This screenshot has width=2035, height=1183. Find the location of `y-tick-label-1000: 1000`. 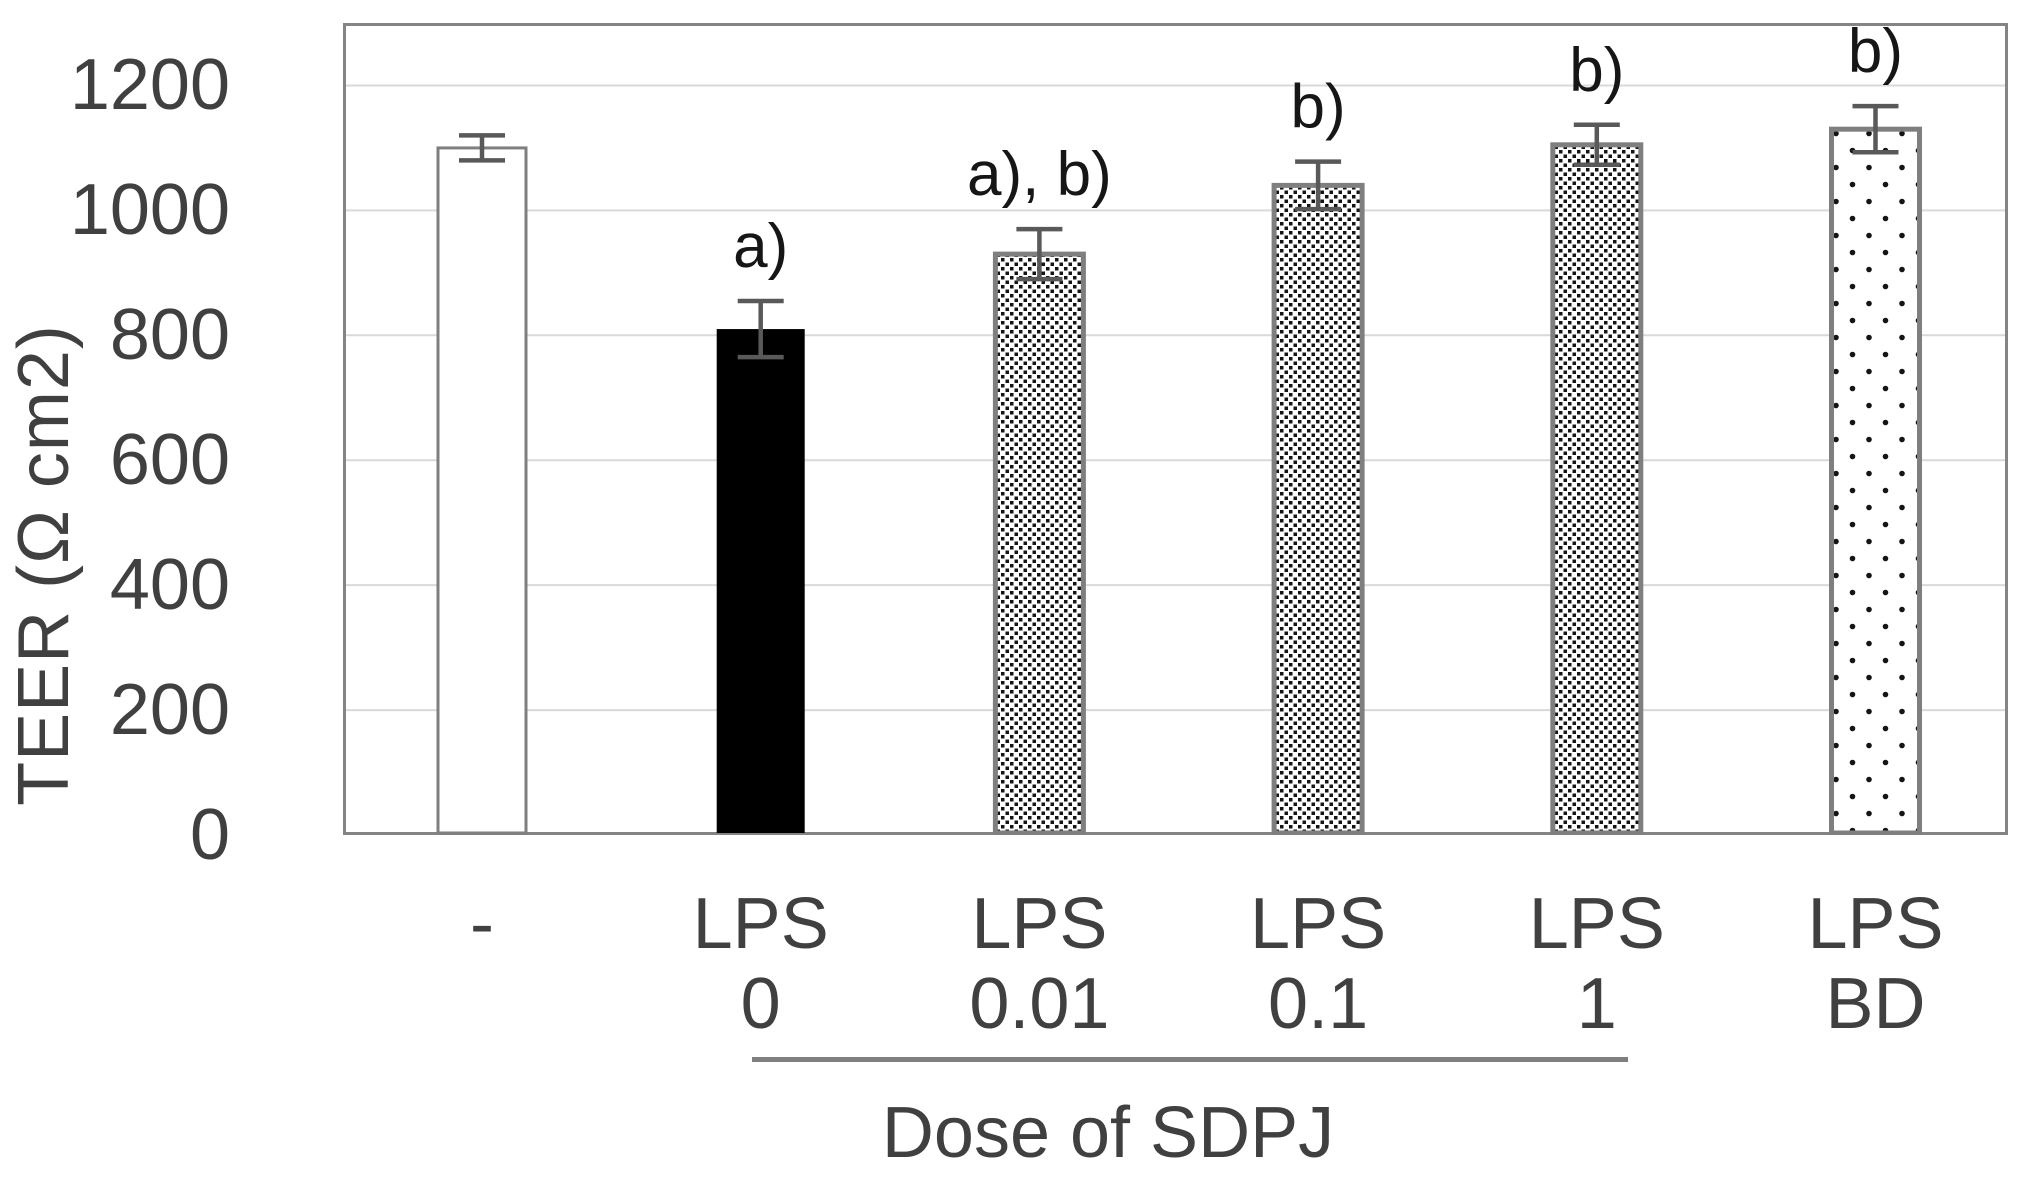

y-tick-label-1000: 1000 is located at coordinates (149, 210).